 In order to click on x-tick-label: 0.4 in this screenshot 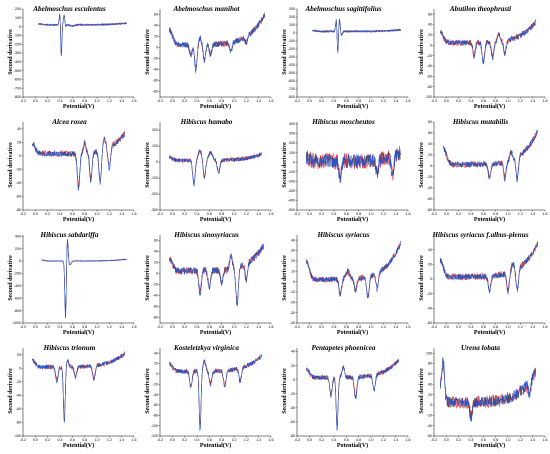, I will do `click(197, 327)`.